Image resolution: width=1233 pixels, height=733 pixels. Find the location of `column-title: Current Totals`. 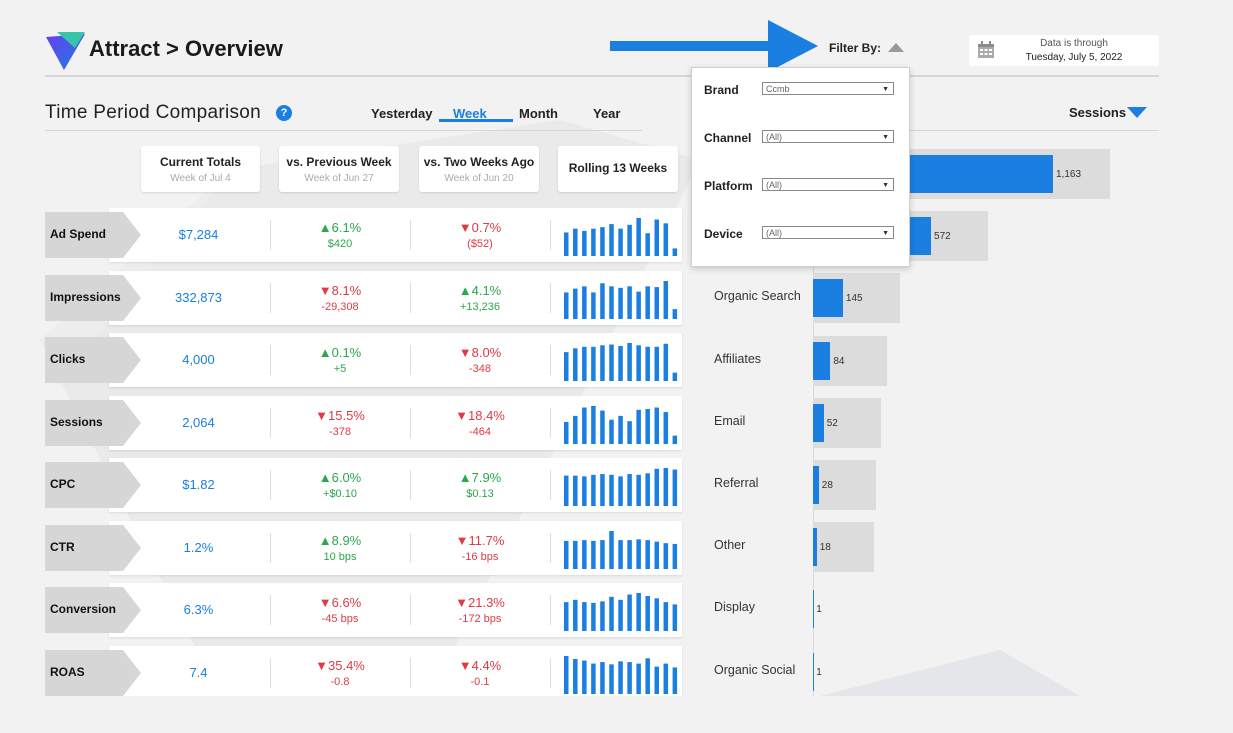

column-title: Current Totals is located at coordinates (200, 162).